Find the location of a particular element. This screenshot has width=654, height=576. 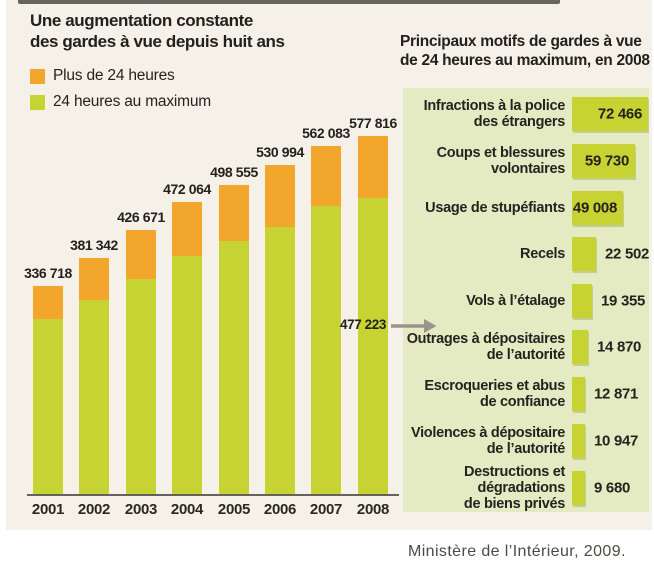

motif-bar-zone-2: 49 008 is located at coordinates (610, 207).